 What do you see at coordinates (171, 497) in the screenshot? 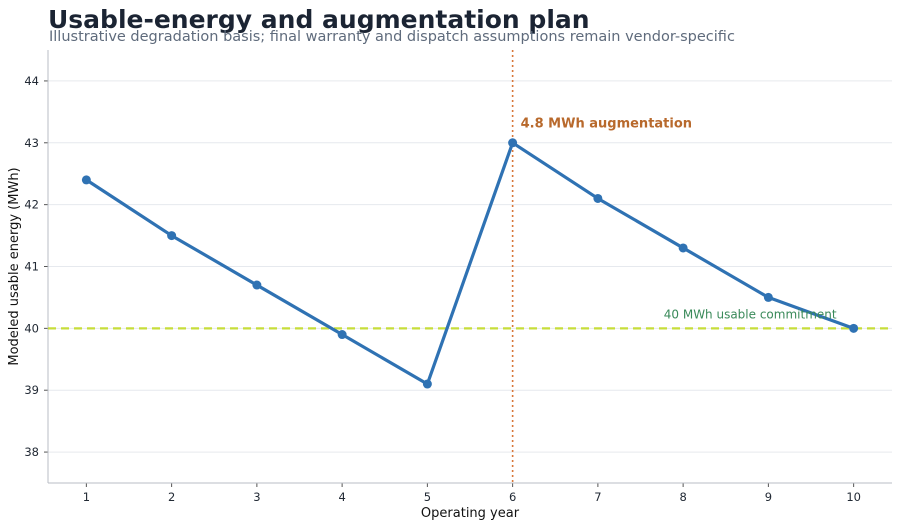
I see `x-tick-label: 2` at bounding box center [171, 497].